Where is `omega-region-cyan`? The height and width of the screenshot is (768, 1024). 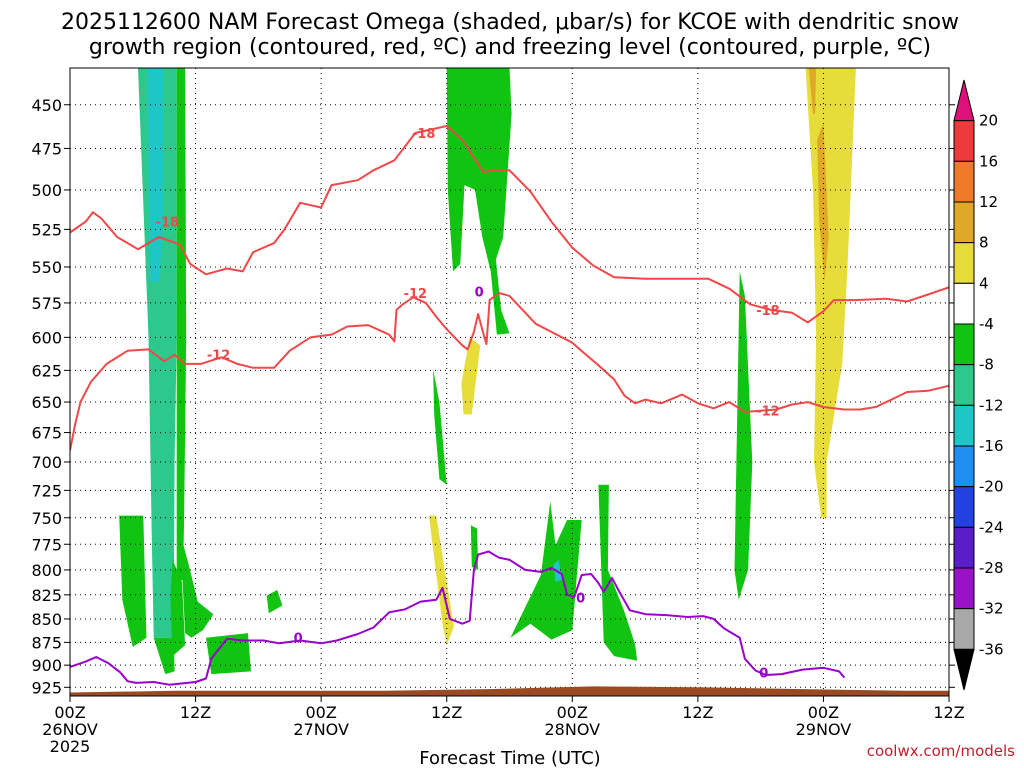
omega-region-cyan is located at coordinates (155, 175).